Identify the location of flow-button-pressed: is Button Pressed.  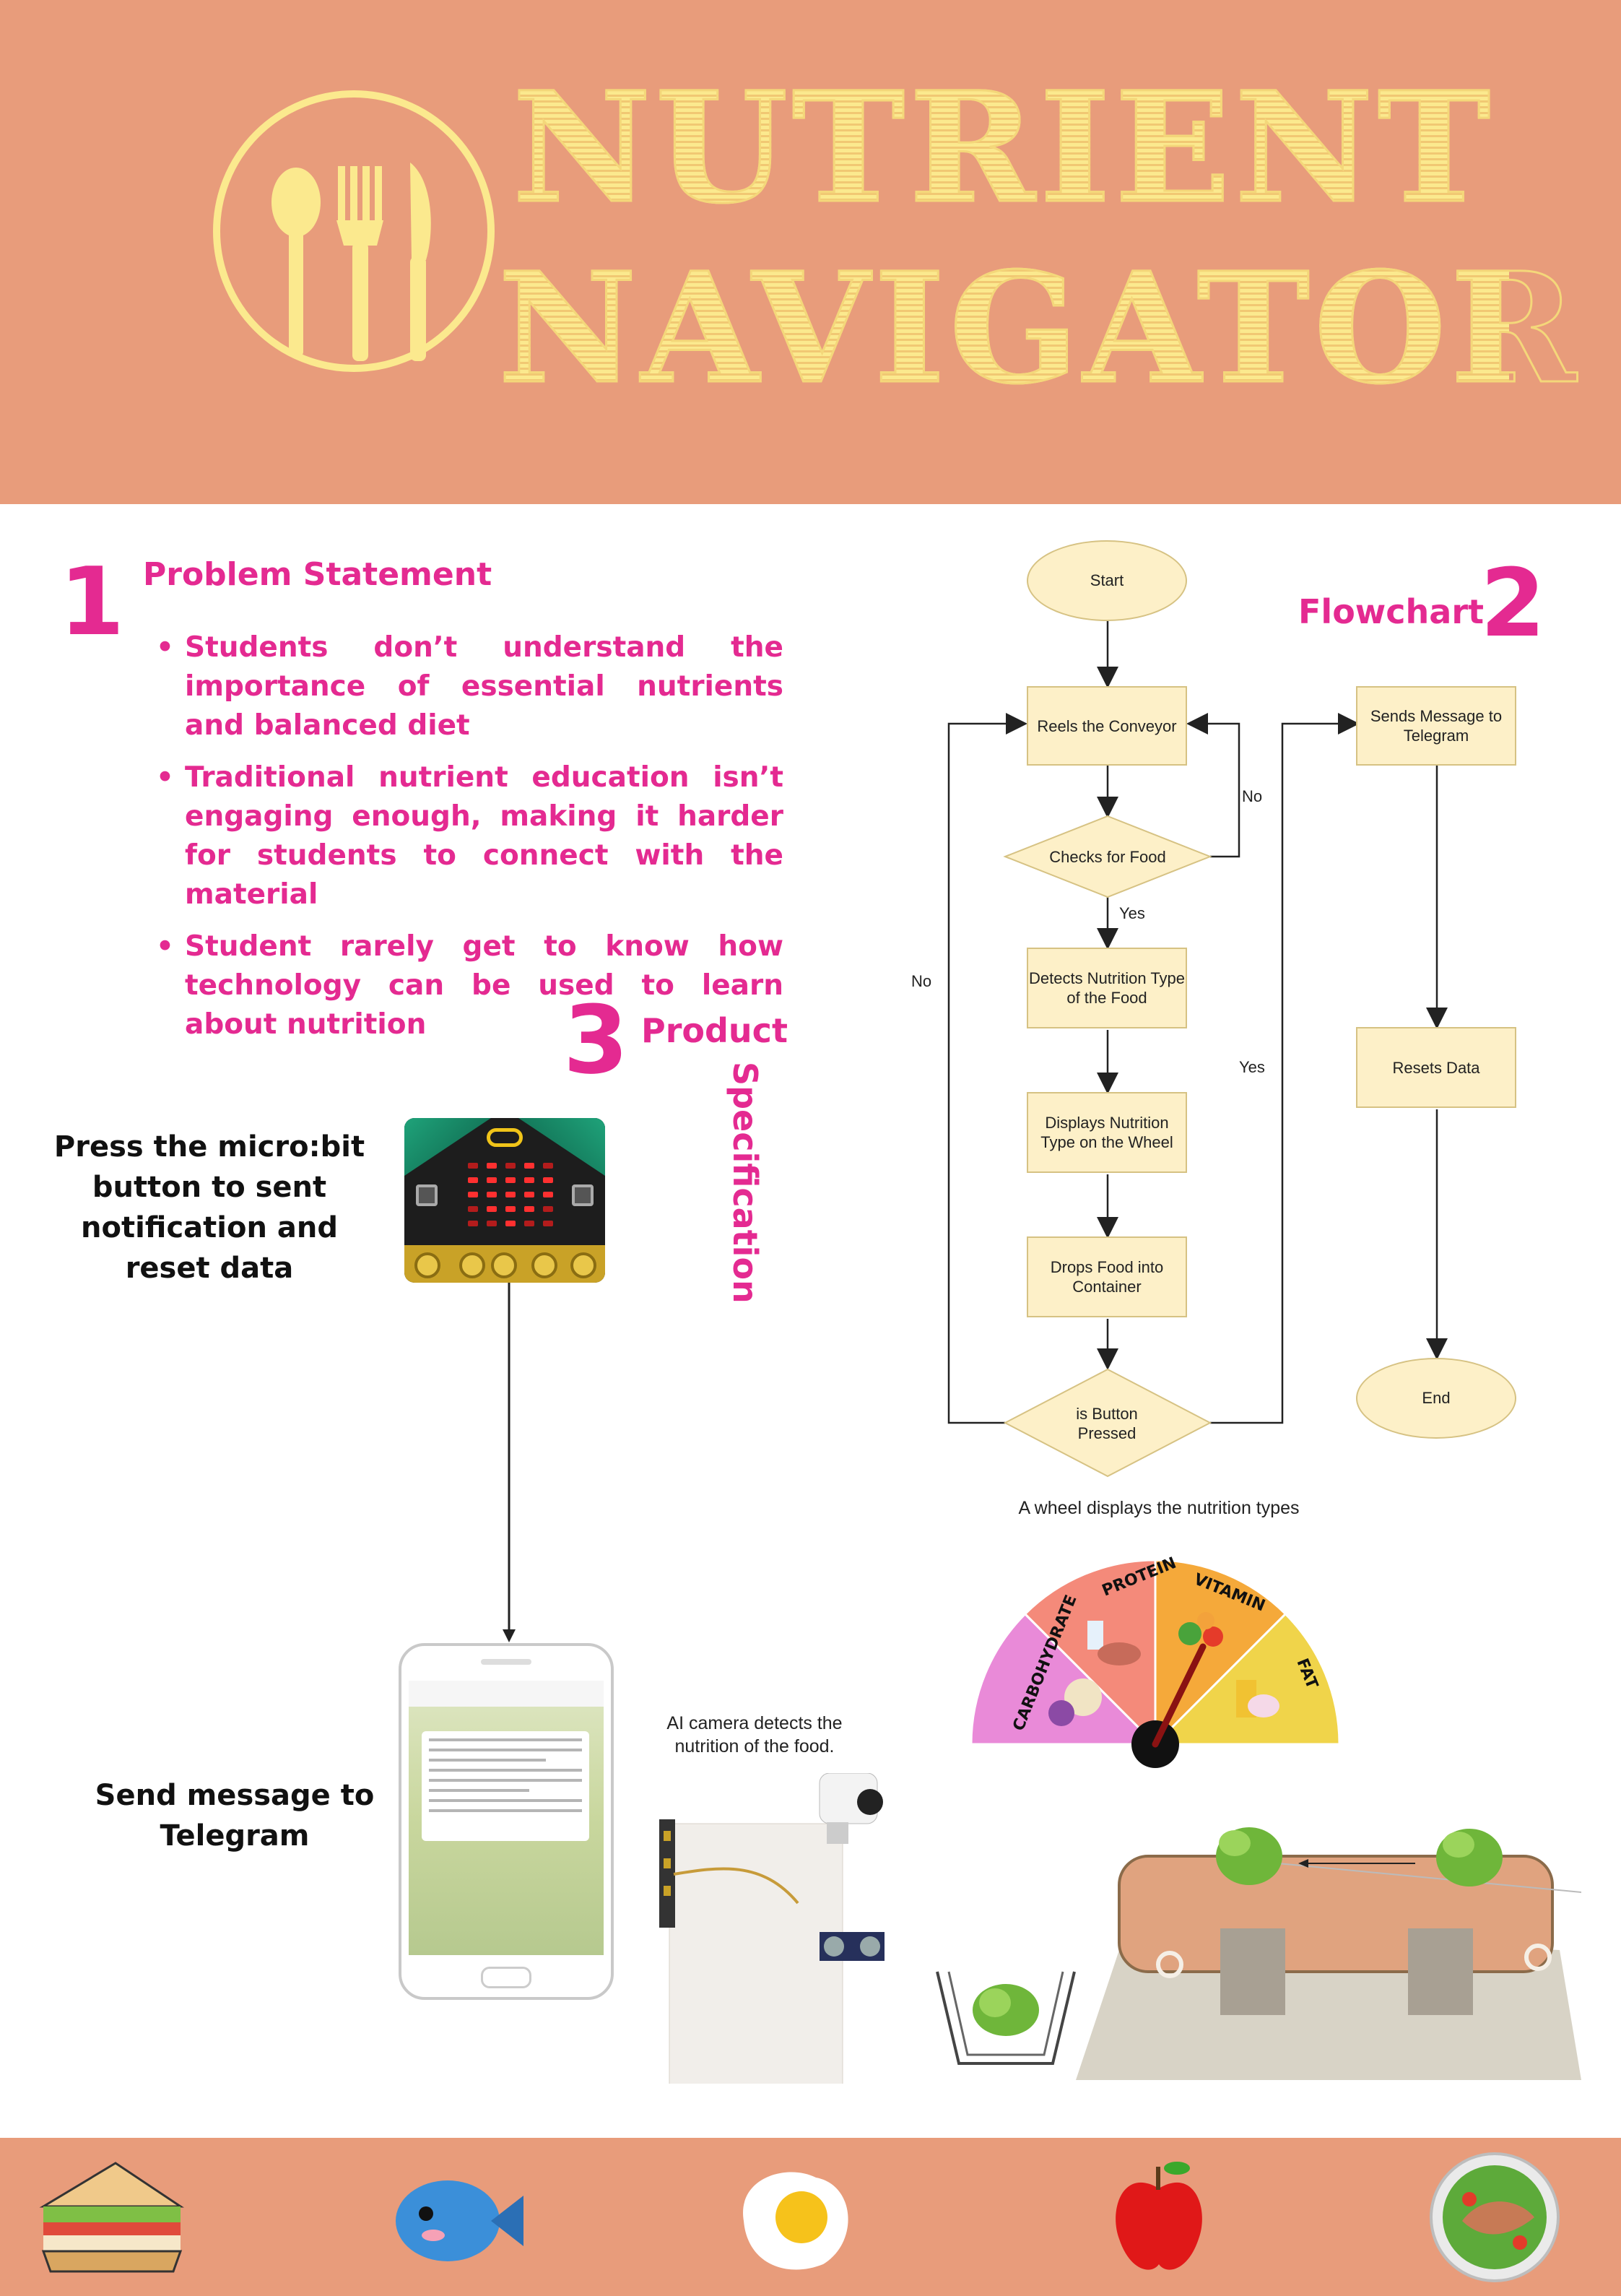
(1107, 1423).